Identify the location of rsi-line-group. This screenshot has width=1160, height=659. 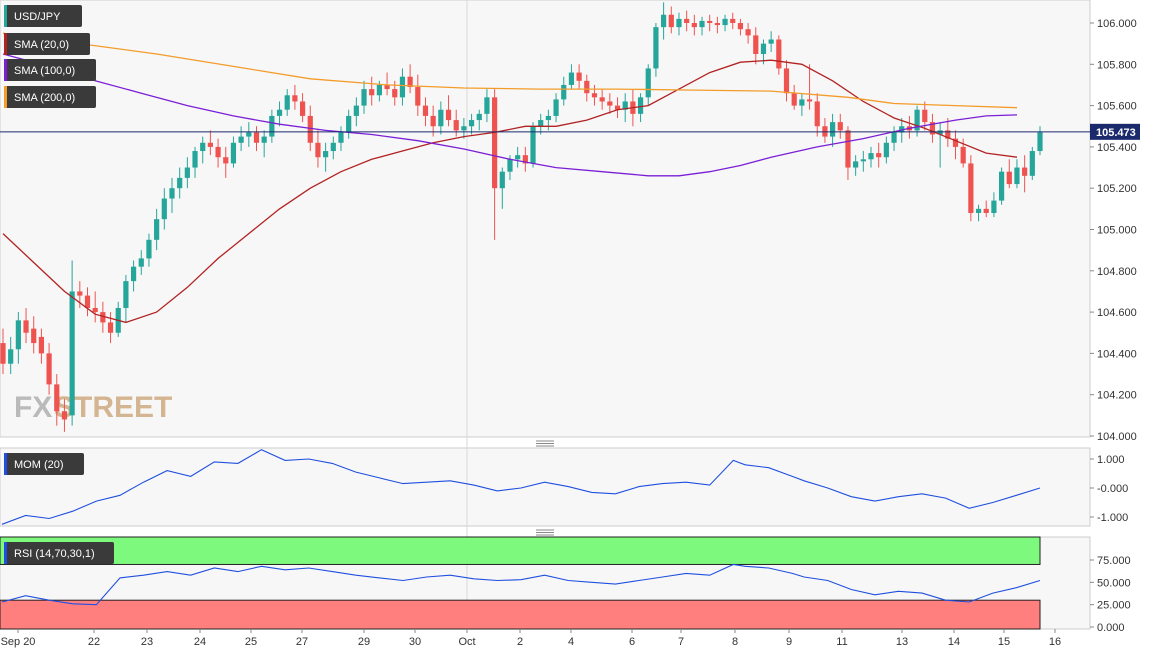
(521, 584).